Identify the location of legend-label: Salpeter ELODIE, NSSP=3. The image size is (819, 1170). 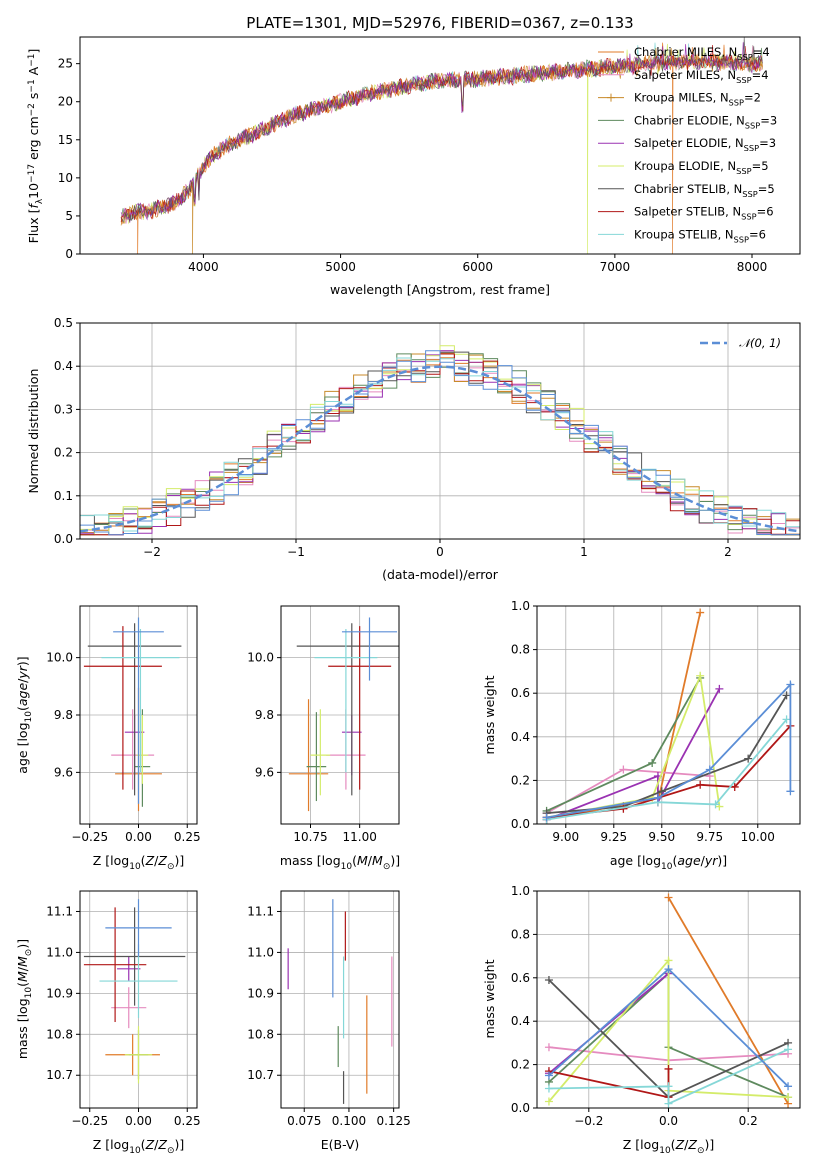
(705, 144).